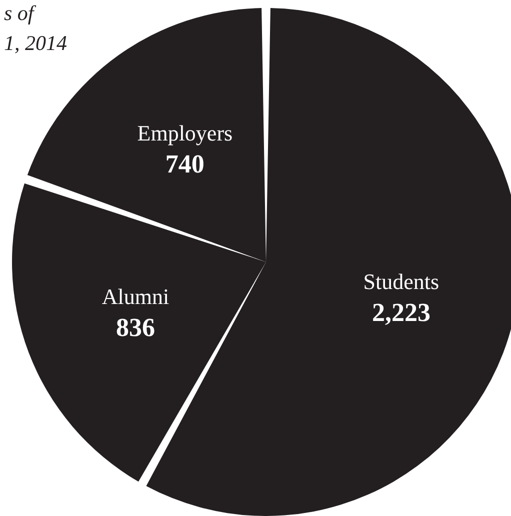  What do you see at coordinates (20, 13) in the screenshot?
I see `text: s of` at bounding box center [20, 13].